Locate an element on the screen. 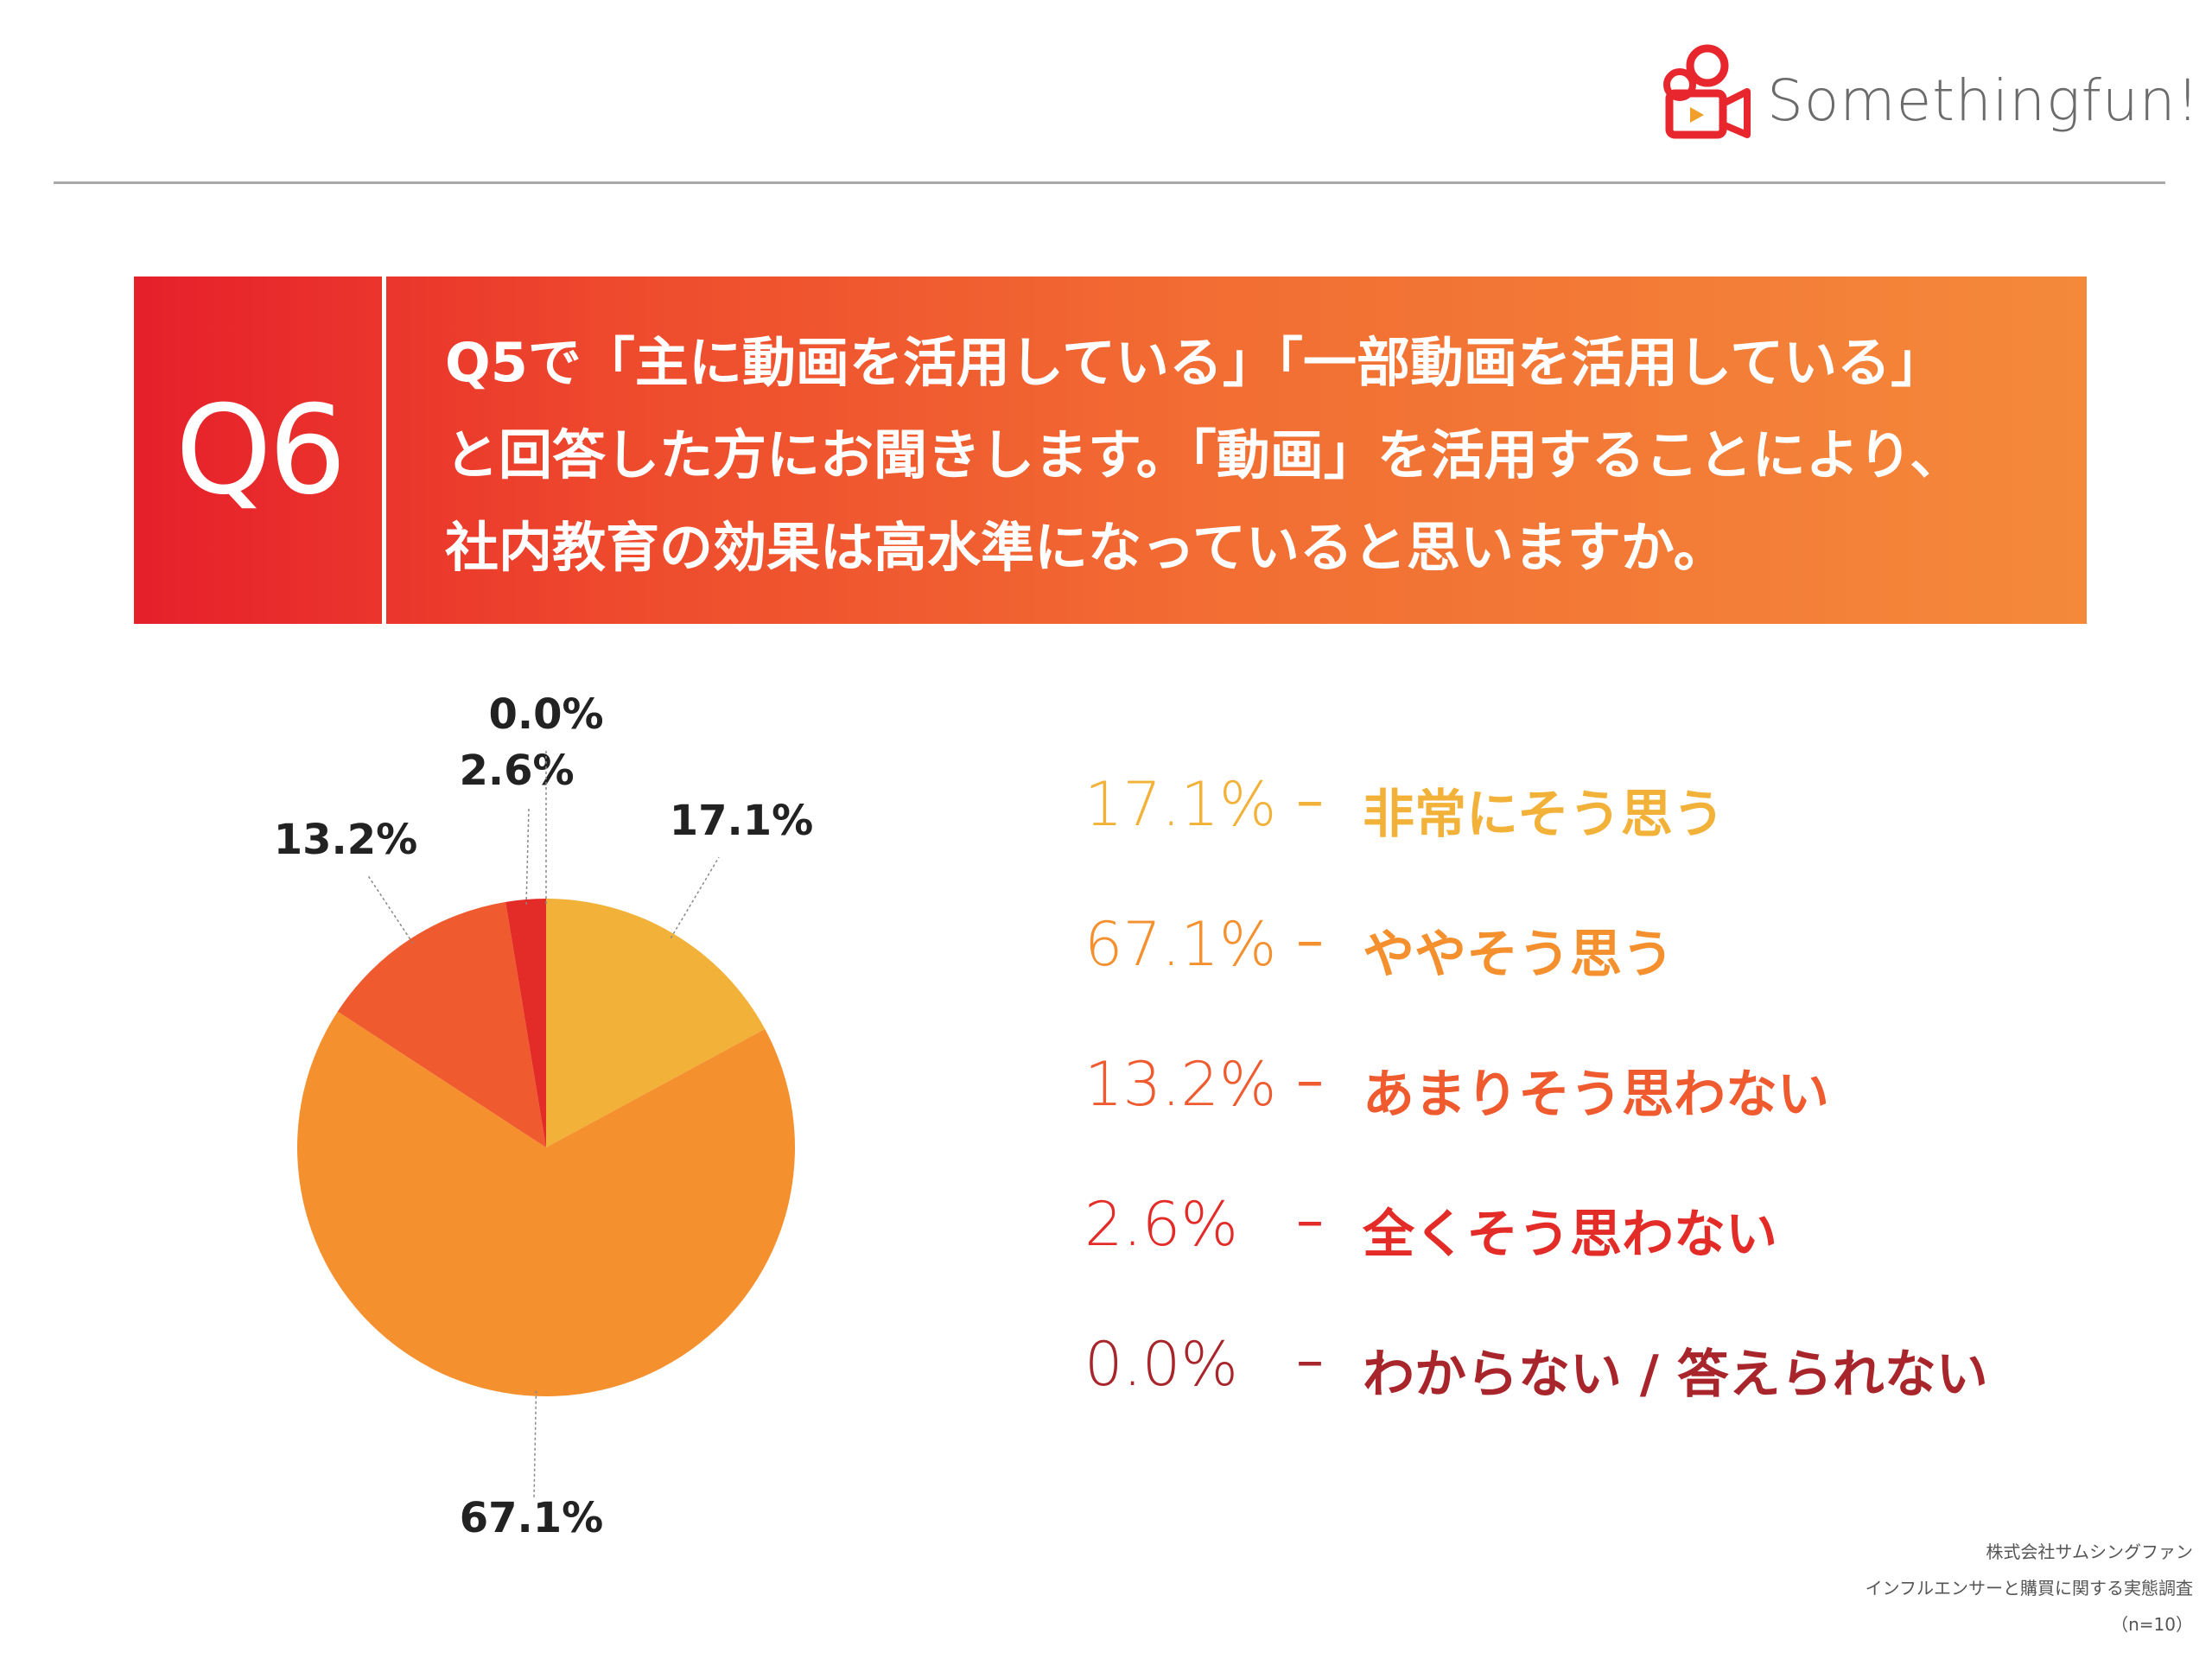 The height and width of the screenshot is (1659, 2212). footer-company: 株式会社サムシングファン is located at coordinates (2089, 1551).